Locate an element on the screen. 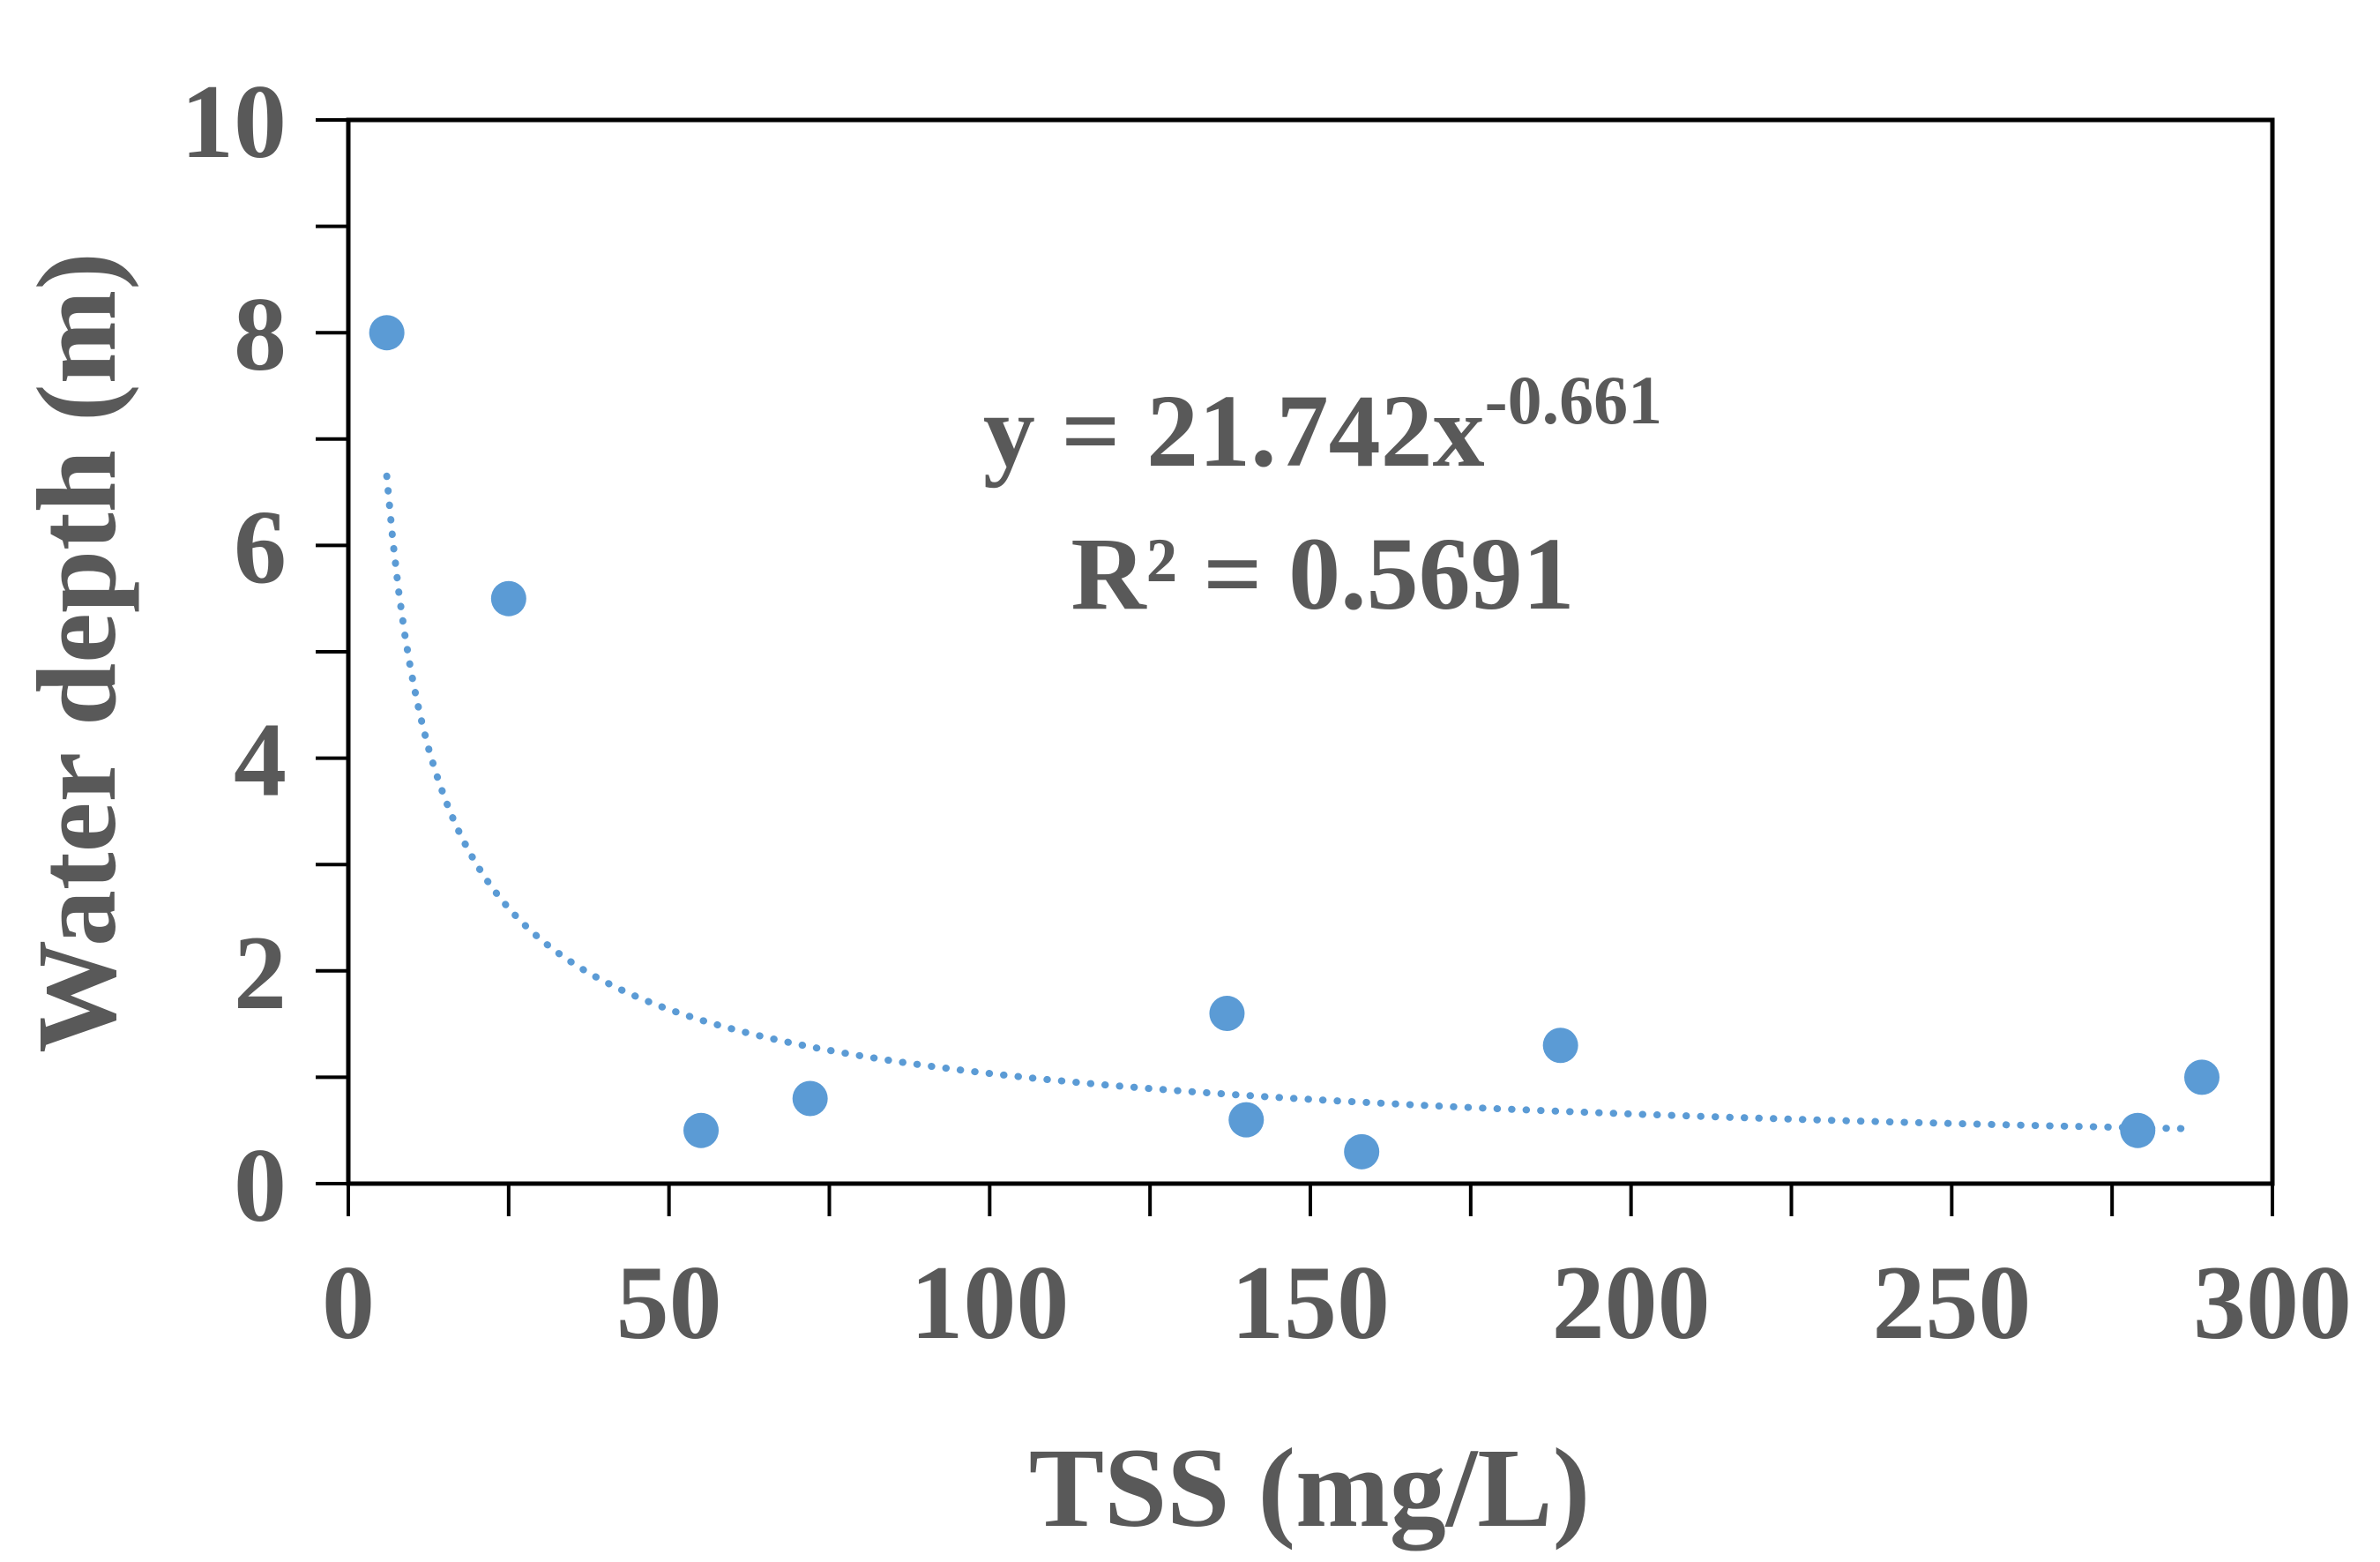 Image resolution: width=2380 pixels, height=1562 pixels. y-tick-label: 0 is located at coordinates (260, 1185).